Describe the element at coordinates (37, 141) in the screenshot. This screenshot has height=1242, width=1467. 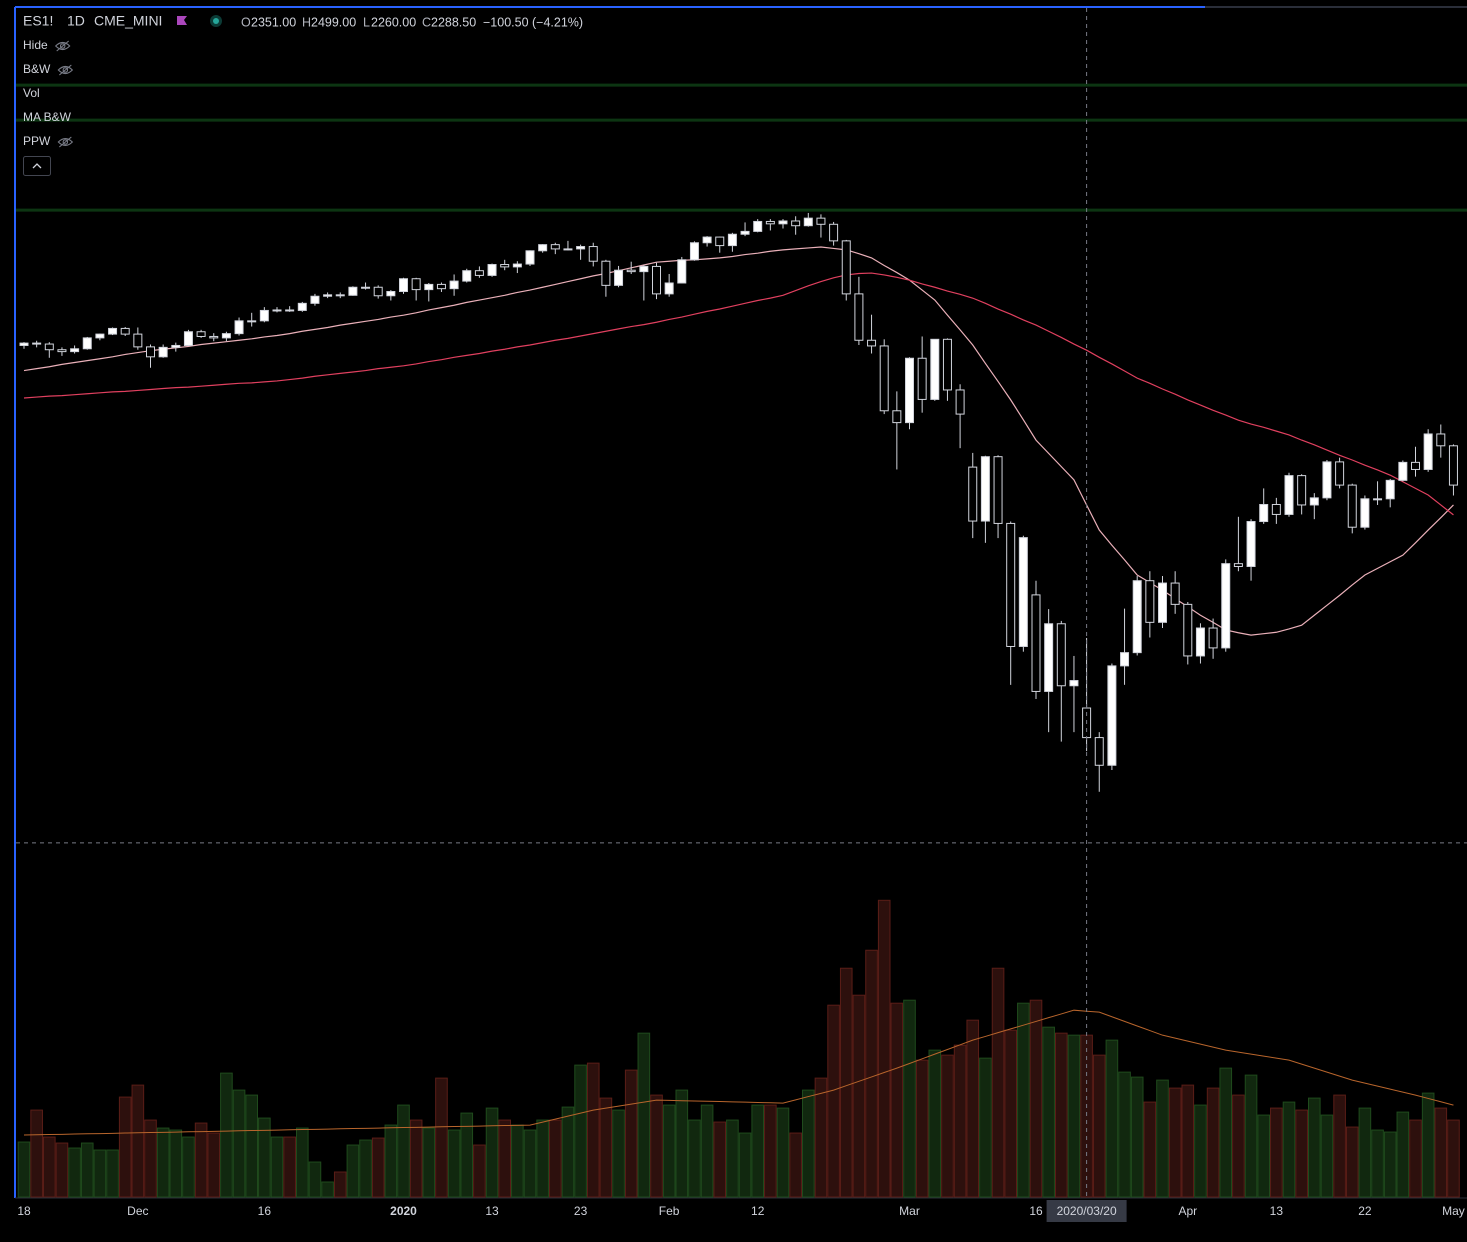
I see `indicator-name: PPW` at that location.